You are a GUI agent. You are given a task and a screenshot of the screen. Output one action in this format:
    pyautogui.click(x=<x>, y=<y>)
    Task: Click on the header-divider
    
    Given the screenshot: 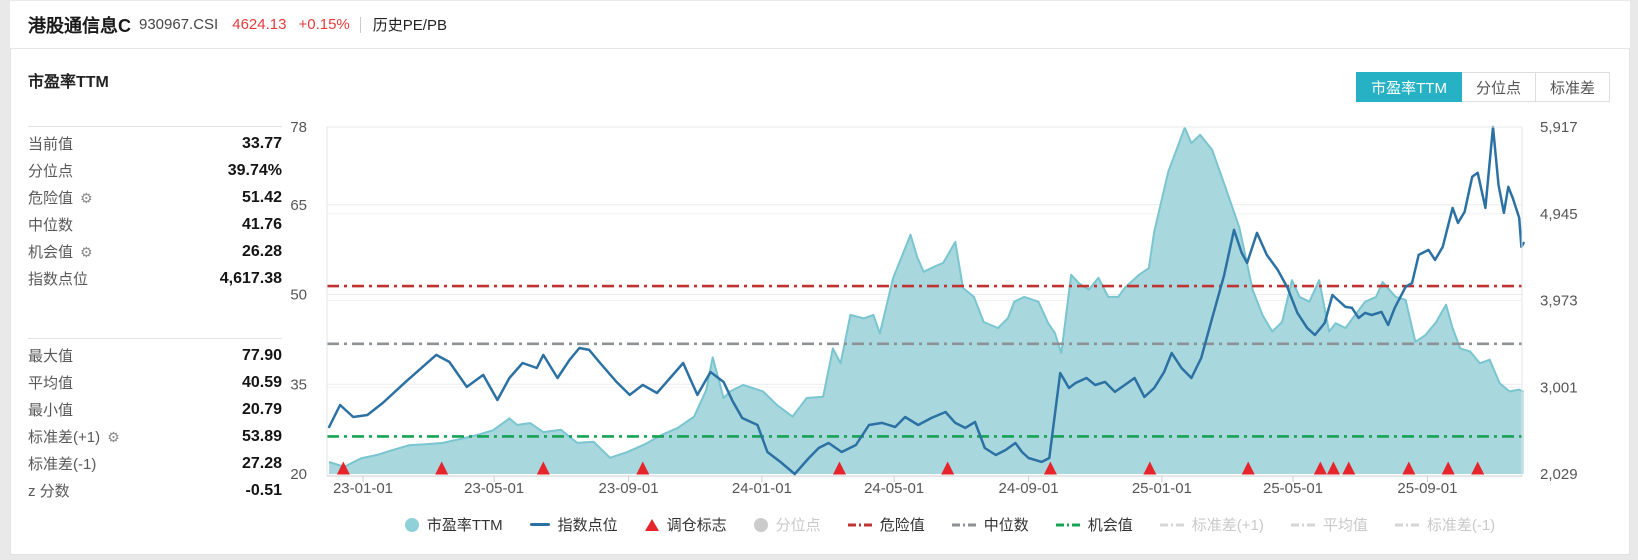 What is the action you would take?
    pyautogui.click(x=360, y=24)
    